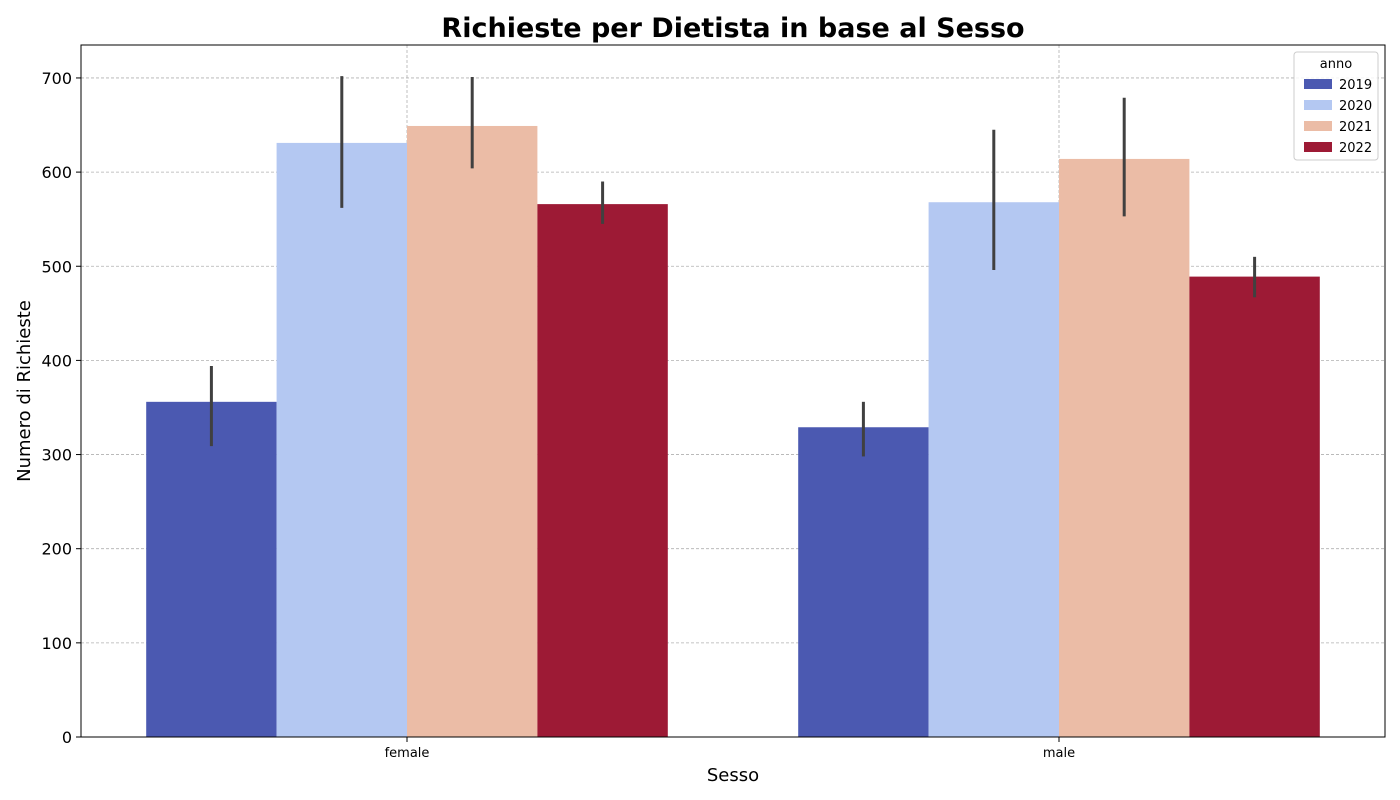 The image size is (1400, 800). Describe the element at coordinates (56, 455) in the screenshot. I see `y-tick-label: 300` at that location.